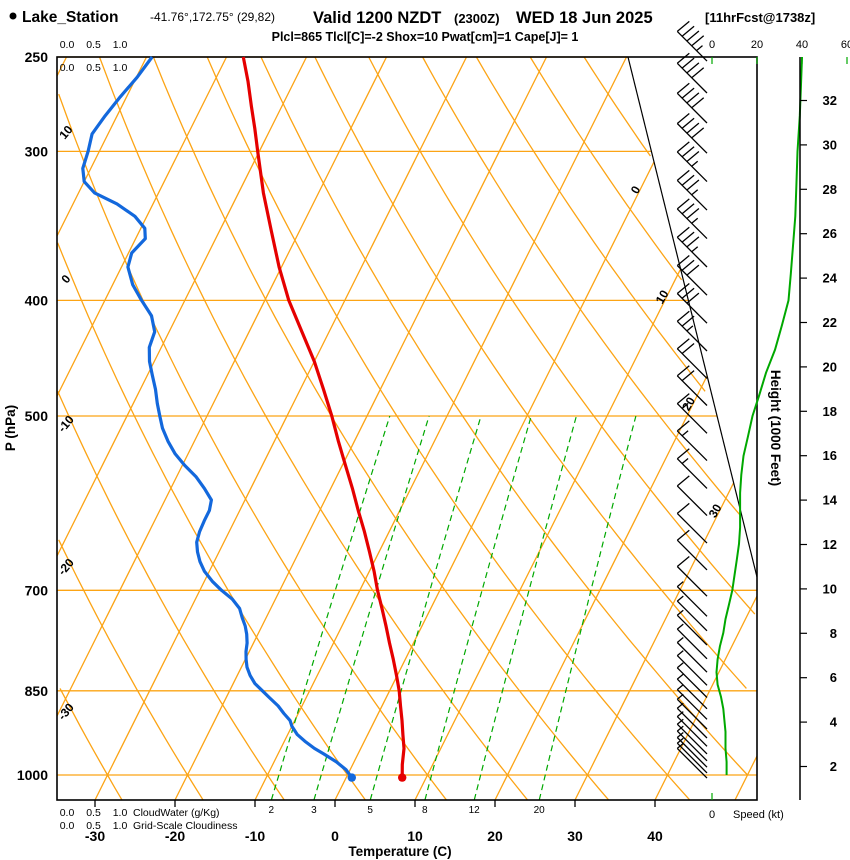  I want to click on temperature-axis-label: Temperature (C), so click(399, 851).